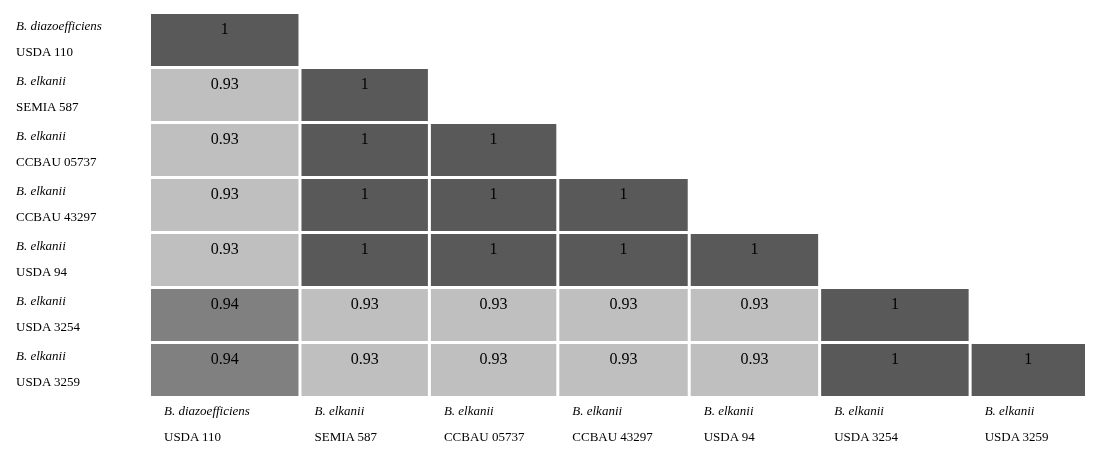 The height and width of the screenshot is (461, 1097). What do you see at coordinates (59, 38) in the screenshot?
I see `y-tick-label: B. diazoefficiens USDA 110` at bounding box center [59, 38].